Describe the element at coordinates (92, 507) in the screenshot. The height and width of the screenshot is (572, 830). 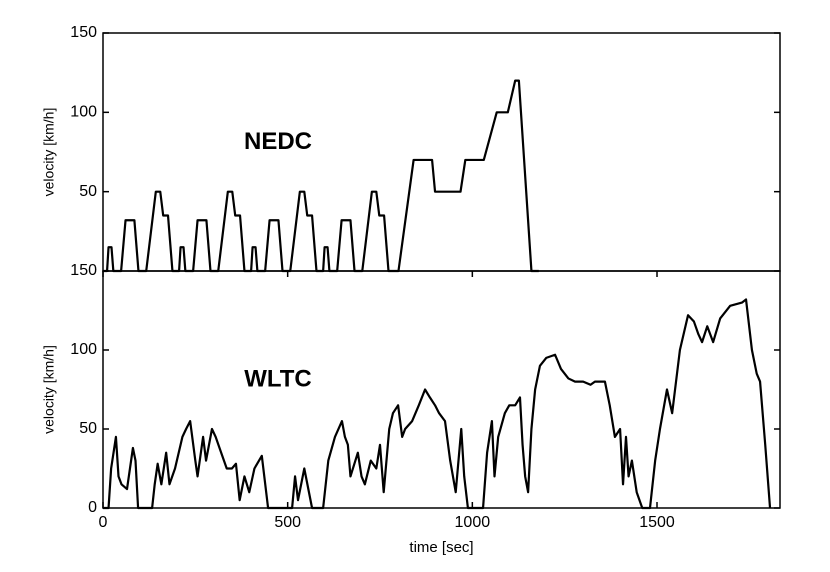
I see `y-tick-label: 0` at that location.